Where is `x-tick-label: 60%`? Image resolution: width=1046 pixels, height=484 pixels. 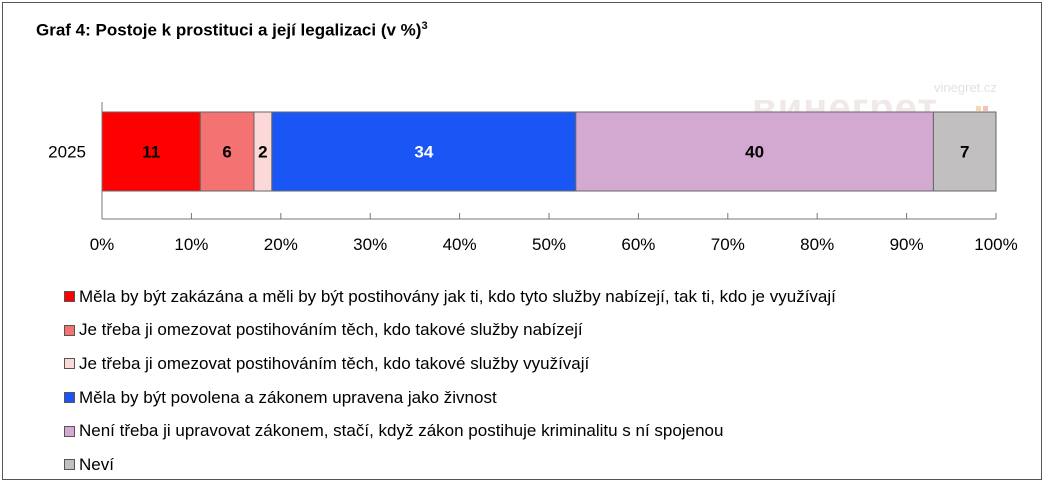
x-tick-label: 60% is located at coordinates (638, 244).